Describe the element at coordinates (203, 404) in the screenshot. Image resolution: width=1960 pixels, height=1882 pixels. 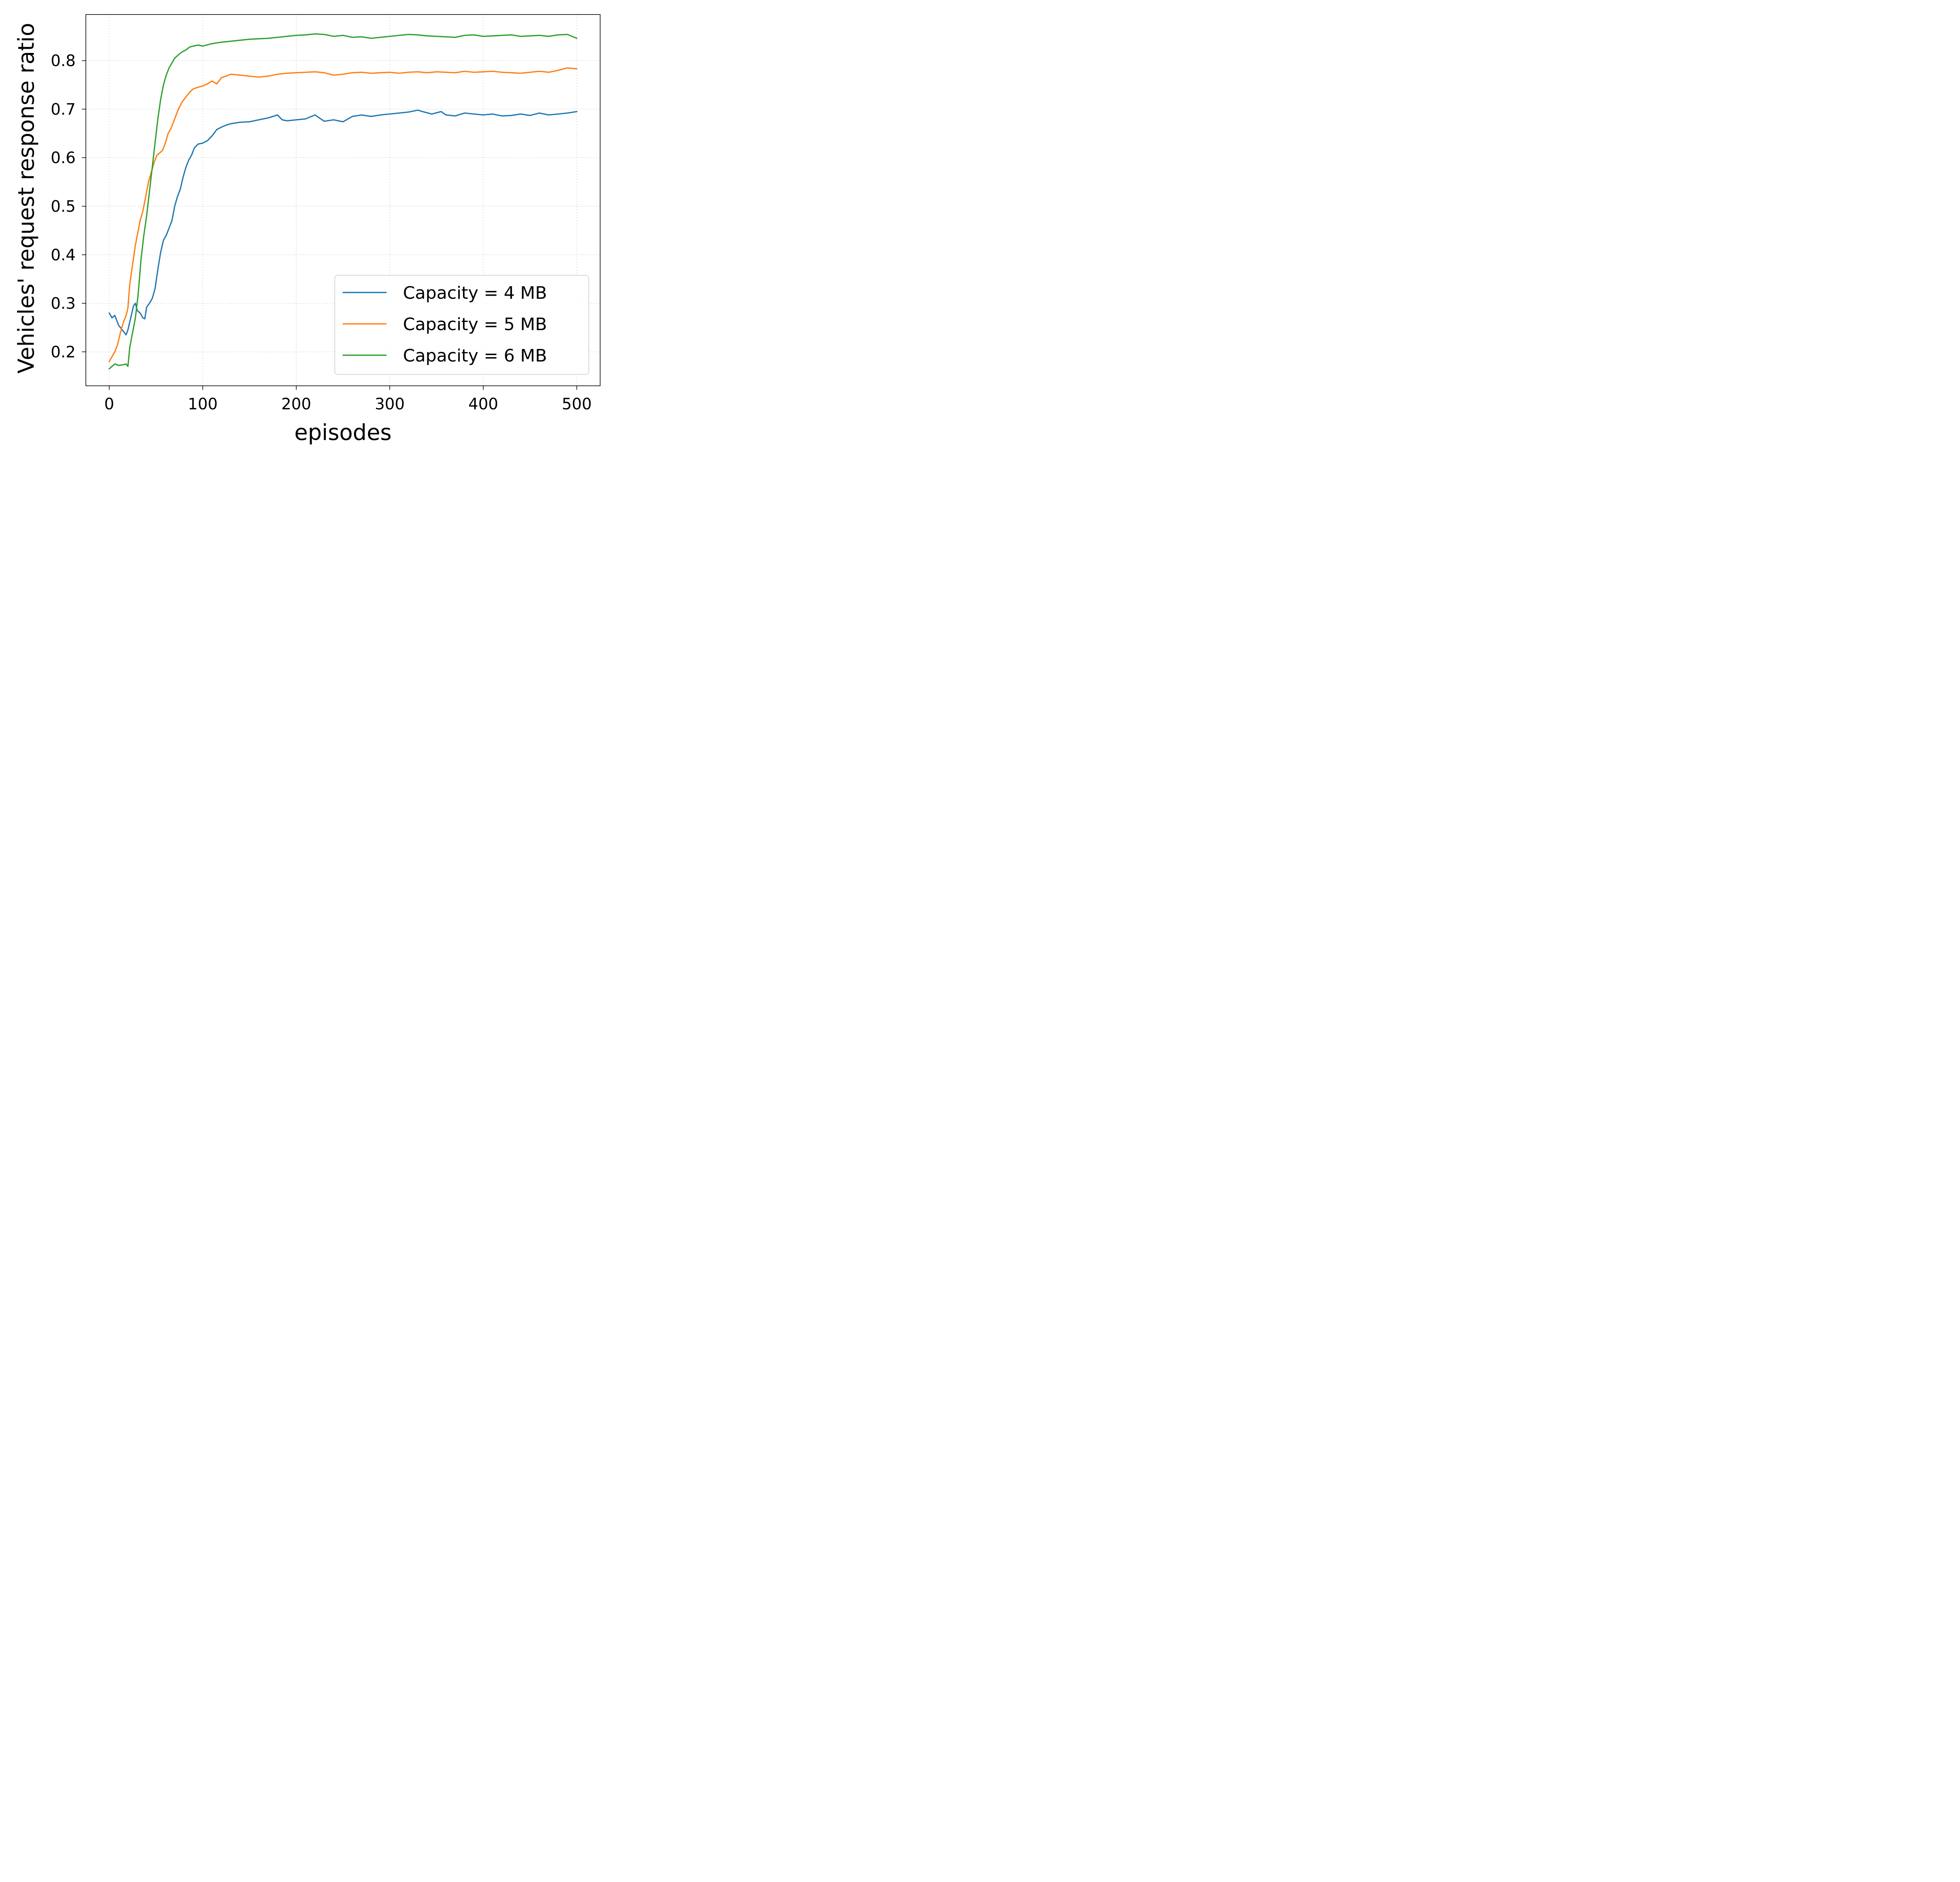
I see `x-tick-label: 100` at that location.